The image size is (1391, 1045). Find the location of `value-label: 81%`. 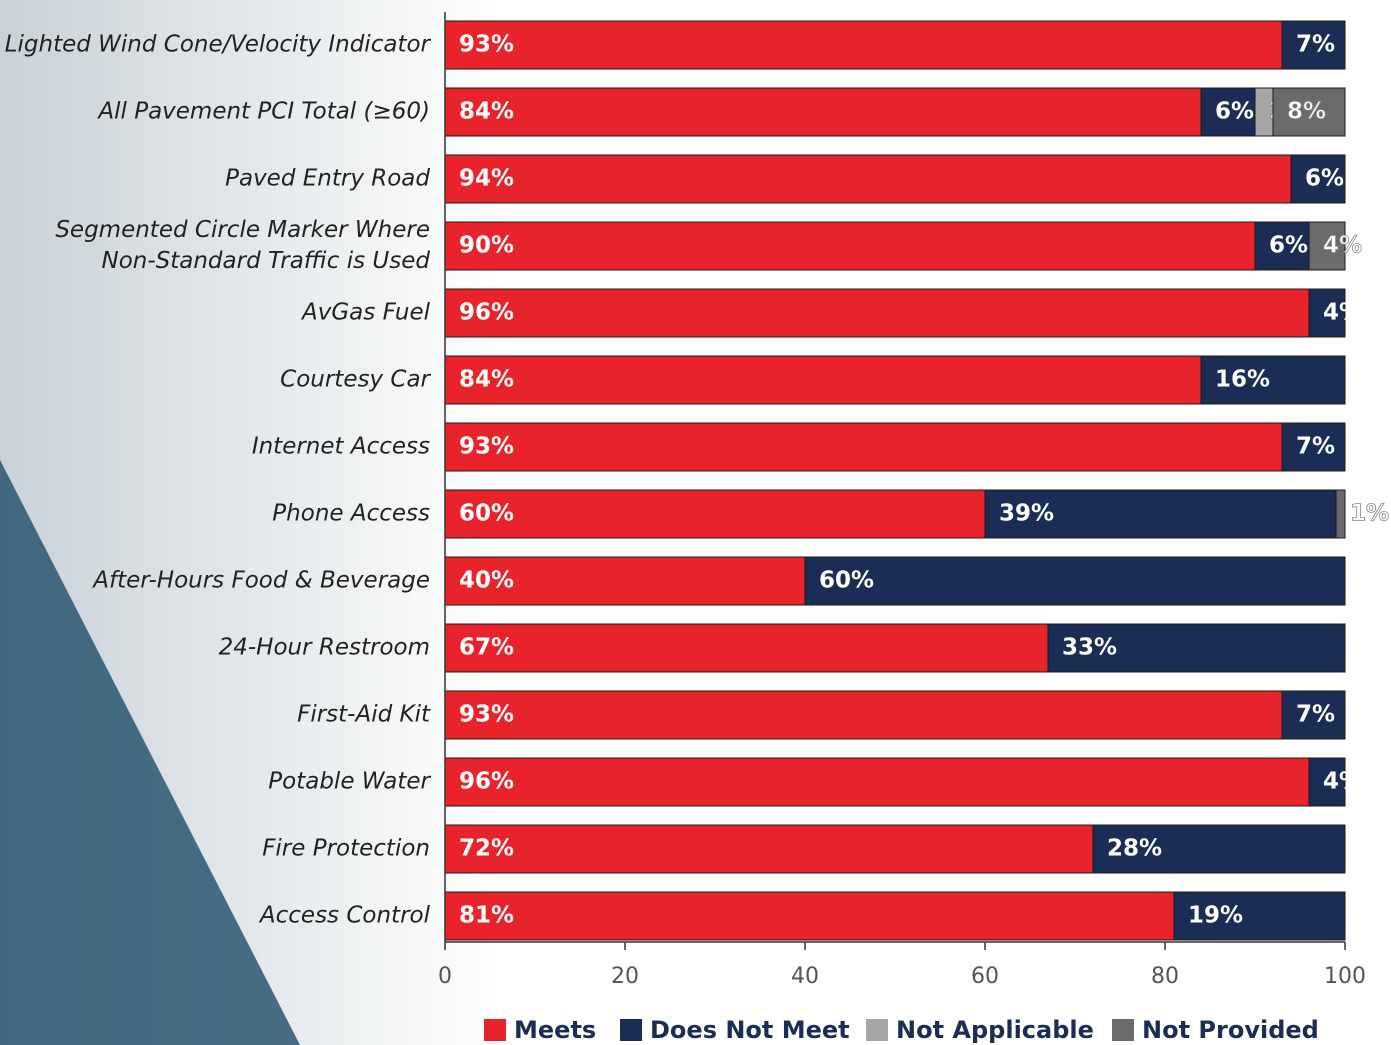

value-label: 81% is located at coordinates (486, 916).